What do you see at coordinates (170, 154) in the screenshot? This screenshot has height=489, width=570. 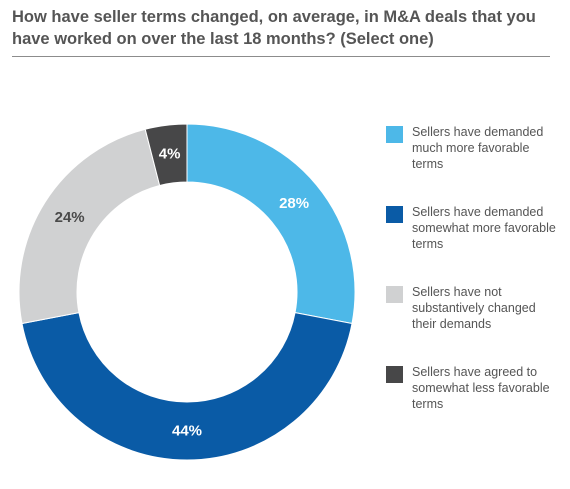 I see `slice-label-less-favorable: 4%` at bounding box center [170, 154].